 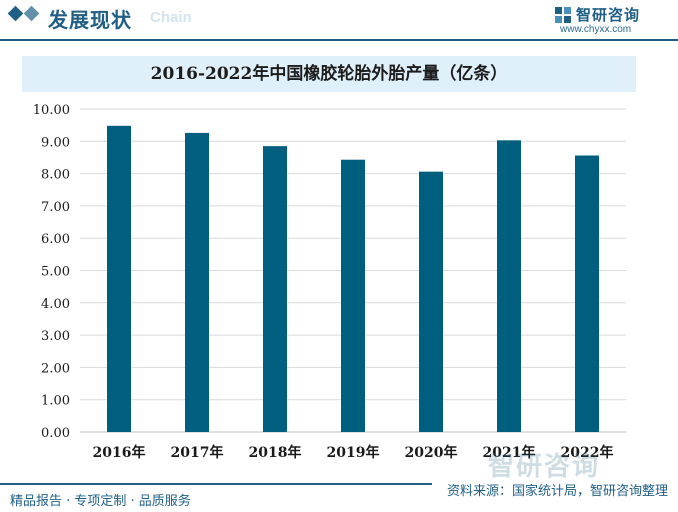 What do you see at coordinates (216, 484) in the screenshot?
I see `footer-rule` at bounding box center [216, 484].